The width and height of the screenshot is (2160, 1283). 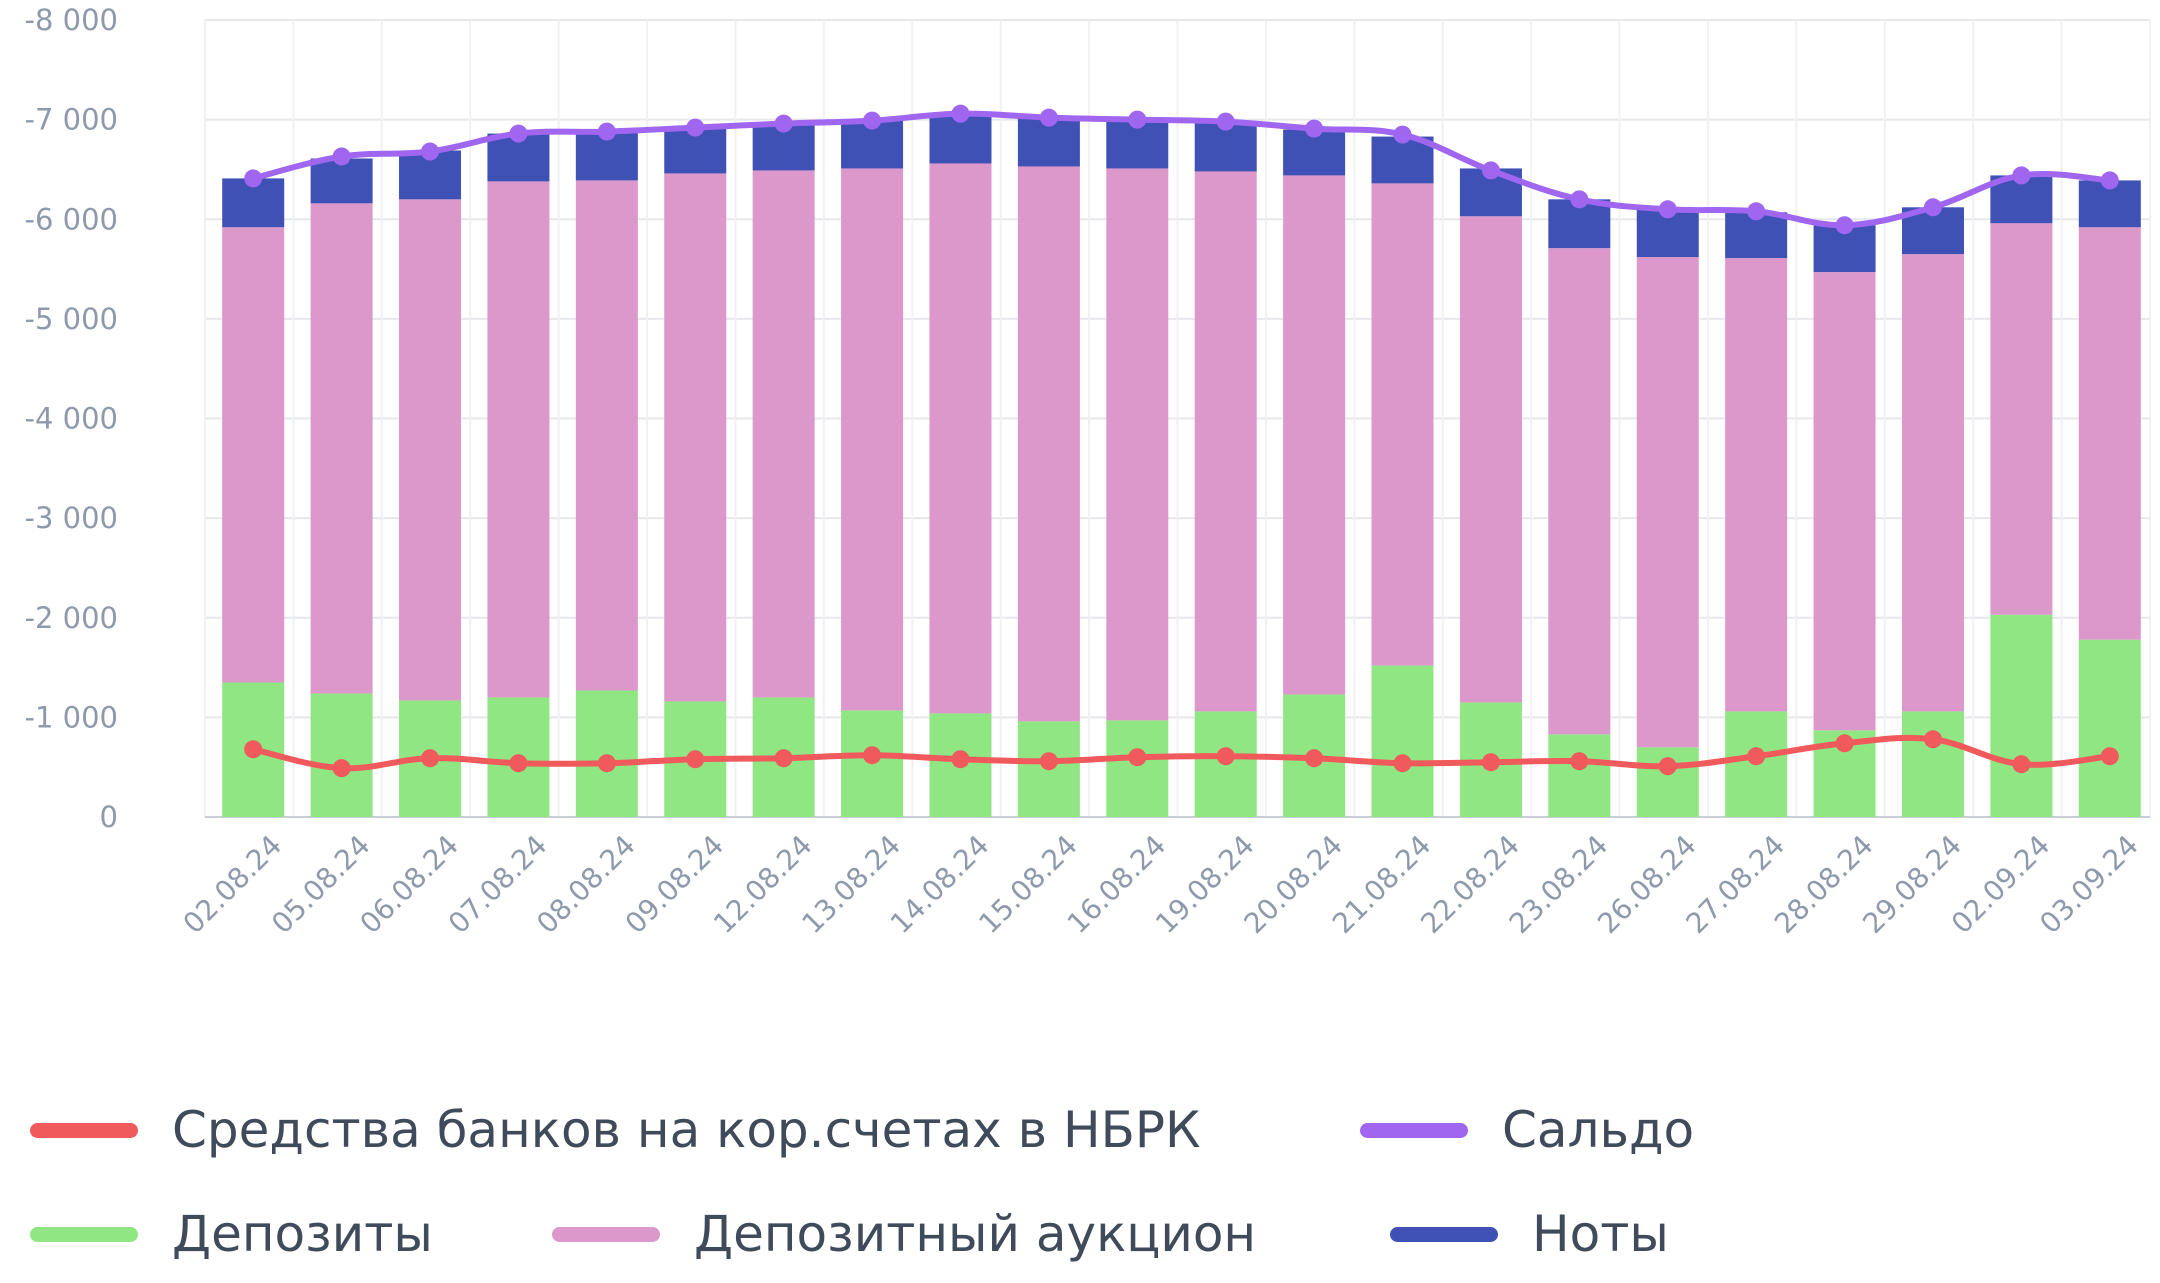 What do you see at coordinates (109, 817) in the screenshot?
I see `y-tick-label: 0` at bounding box center [109, 817].